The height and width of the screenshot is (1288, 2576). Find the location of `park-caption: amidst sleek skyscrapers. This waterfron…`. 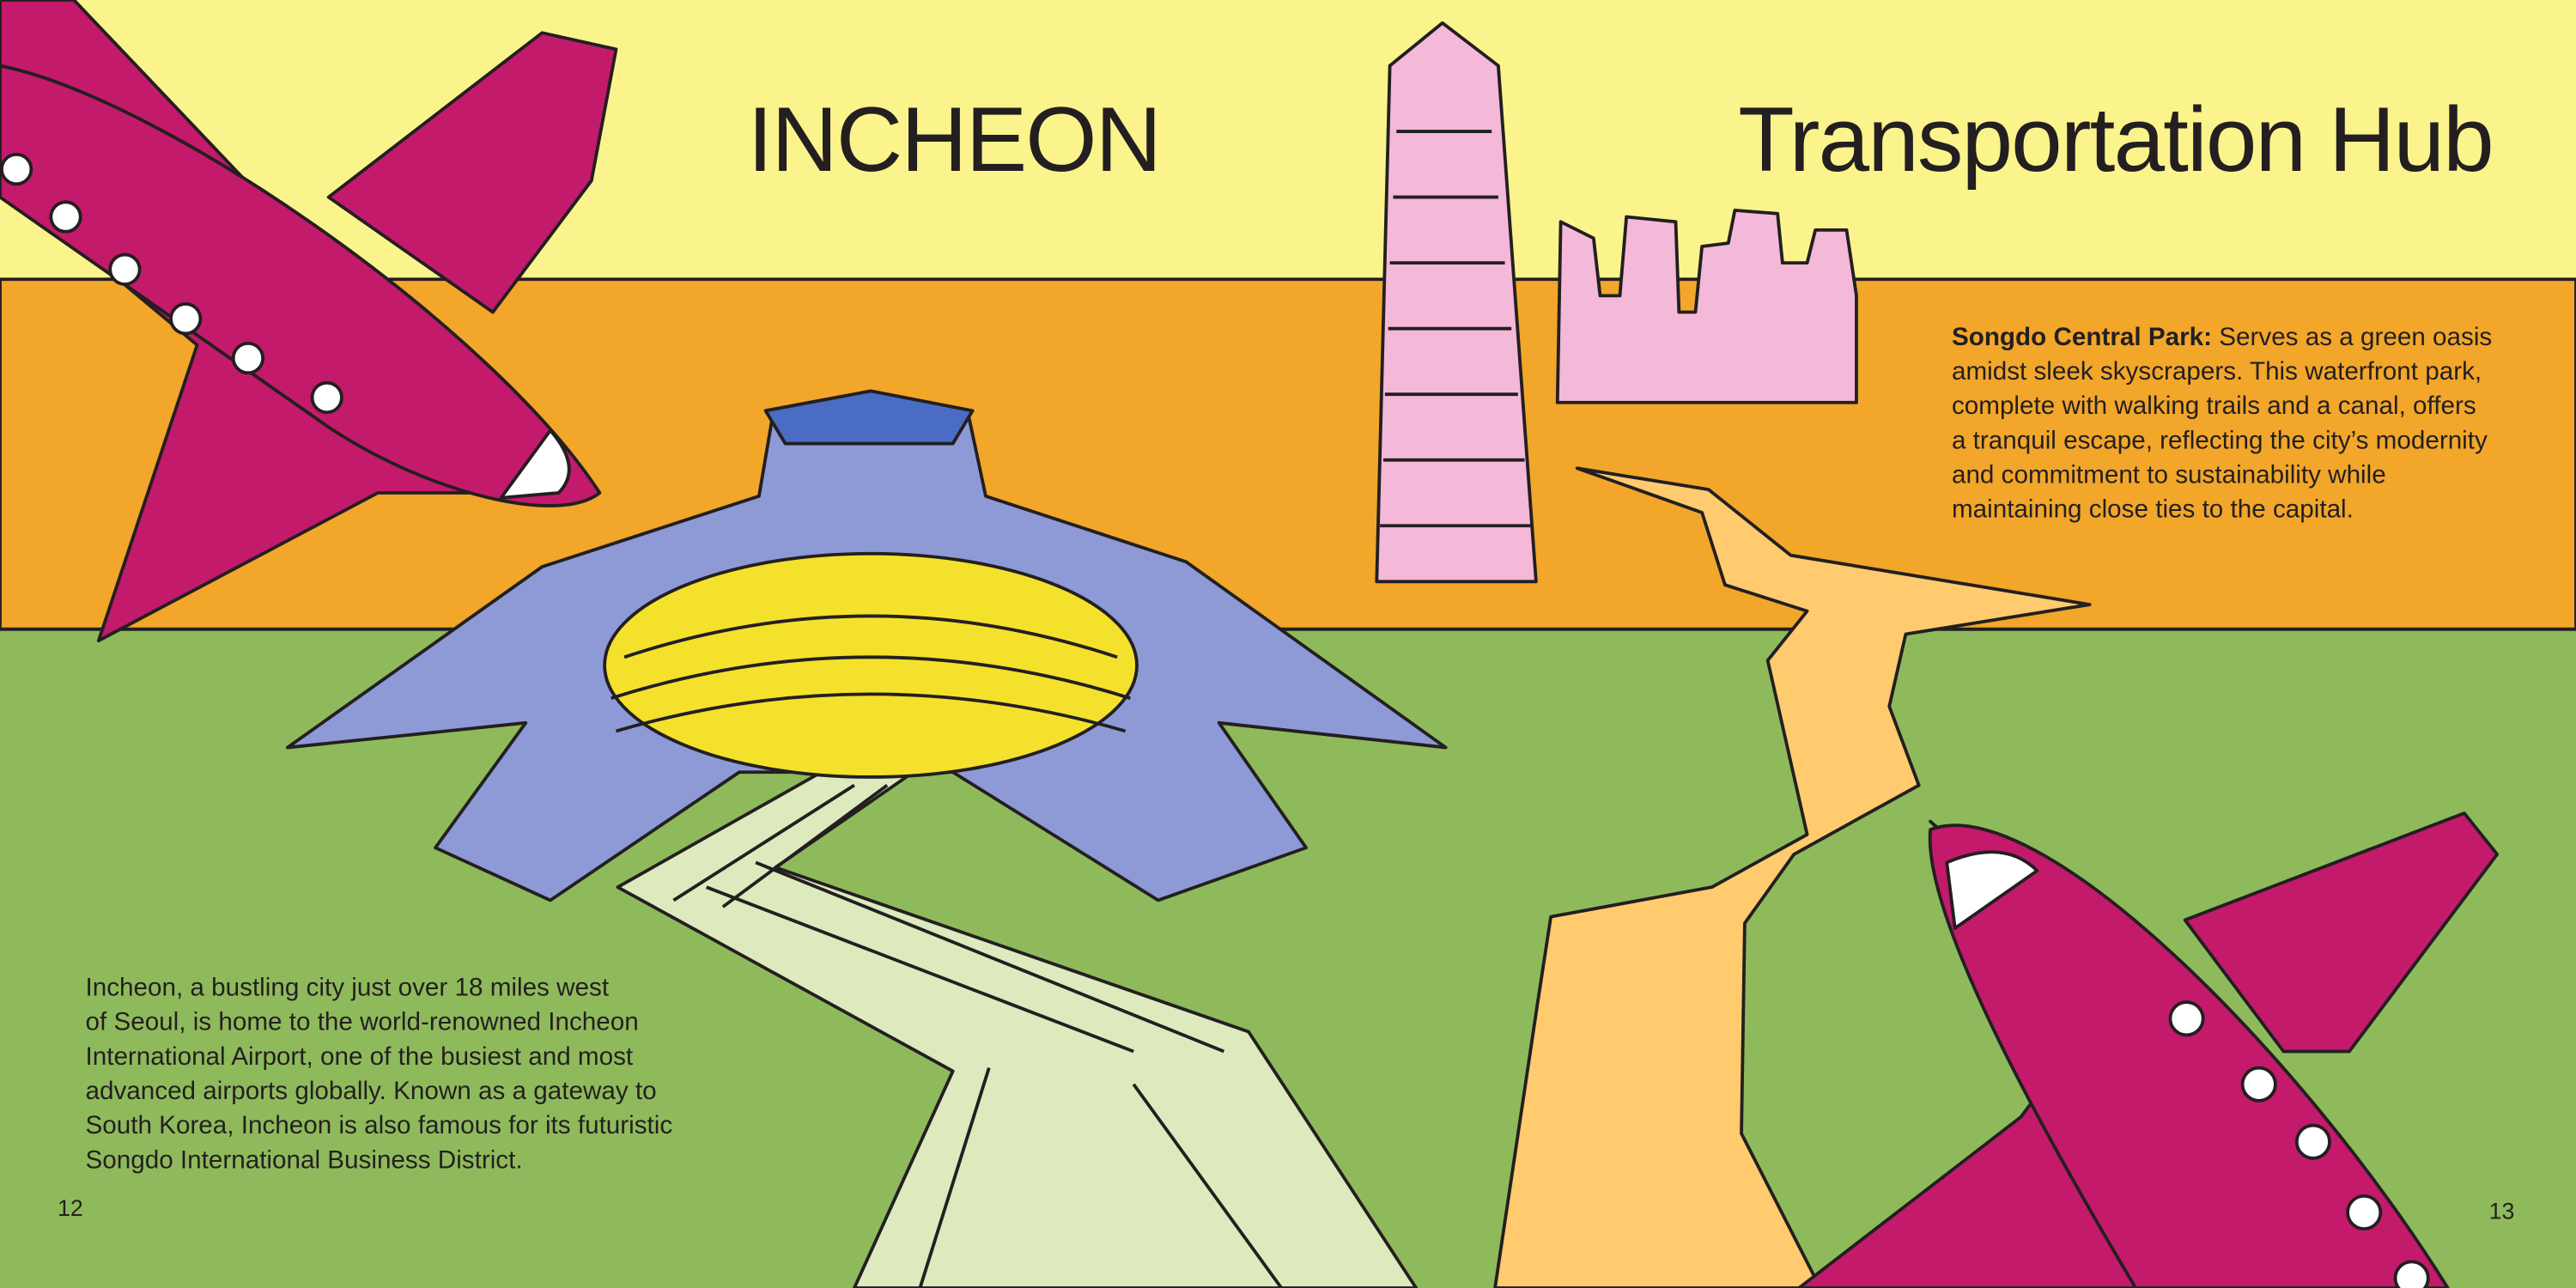

park-caption: amidst sleek skyscrapers. This waterfron… is located at coordinates (2220, 441).